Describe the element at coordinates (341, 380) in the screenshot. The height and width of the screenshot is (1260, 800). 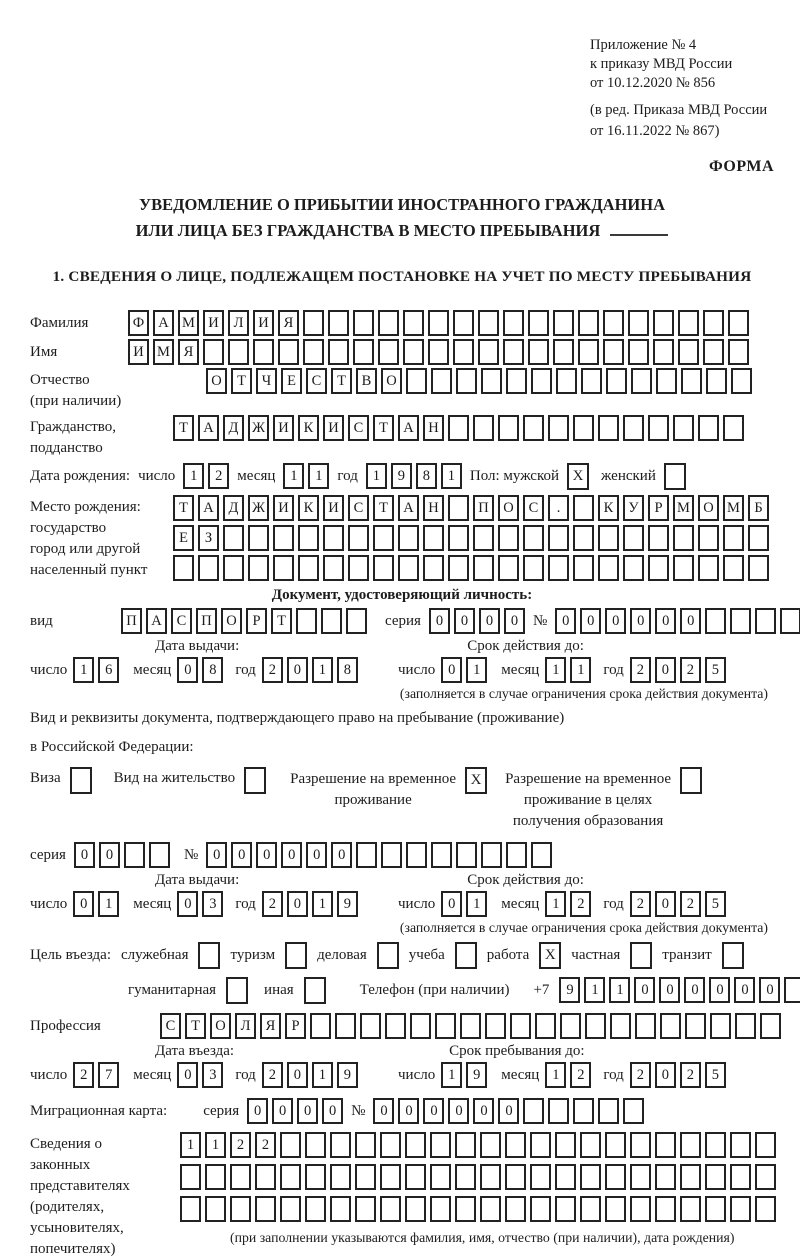
I see `char-cell: Т` at that location.